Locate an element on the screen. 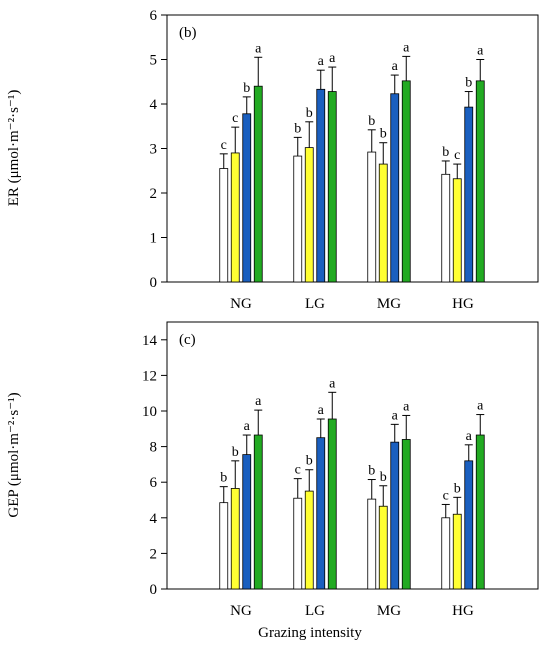 This screenshot has width=550, height=648. y-tick-label: 8 is located at coordinates (154, 448).